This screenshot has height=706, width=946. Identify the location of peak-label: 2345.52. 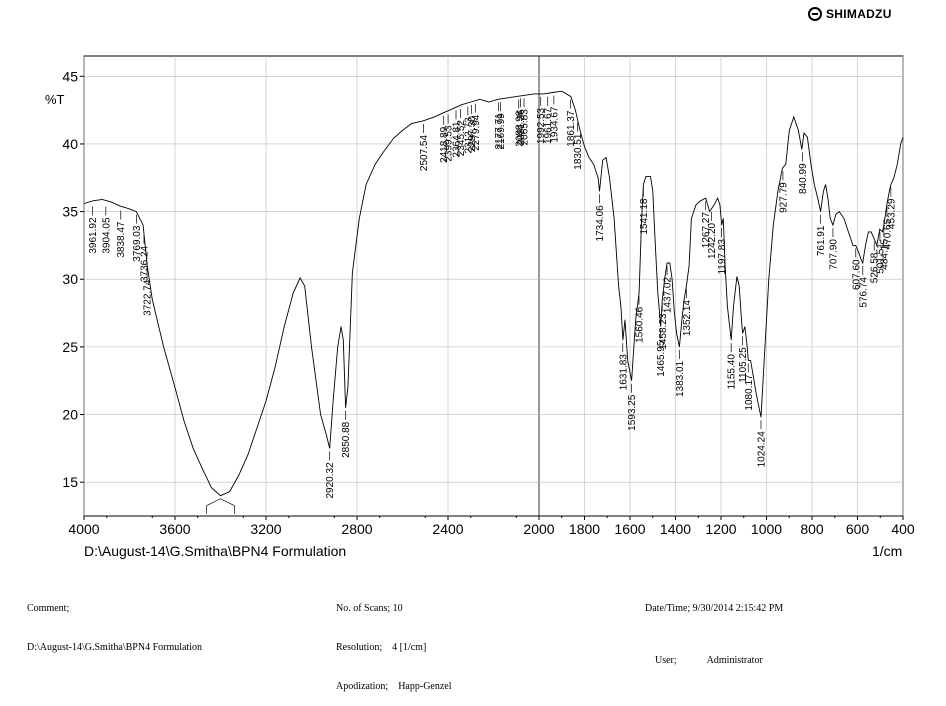
(461, 132).